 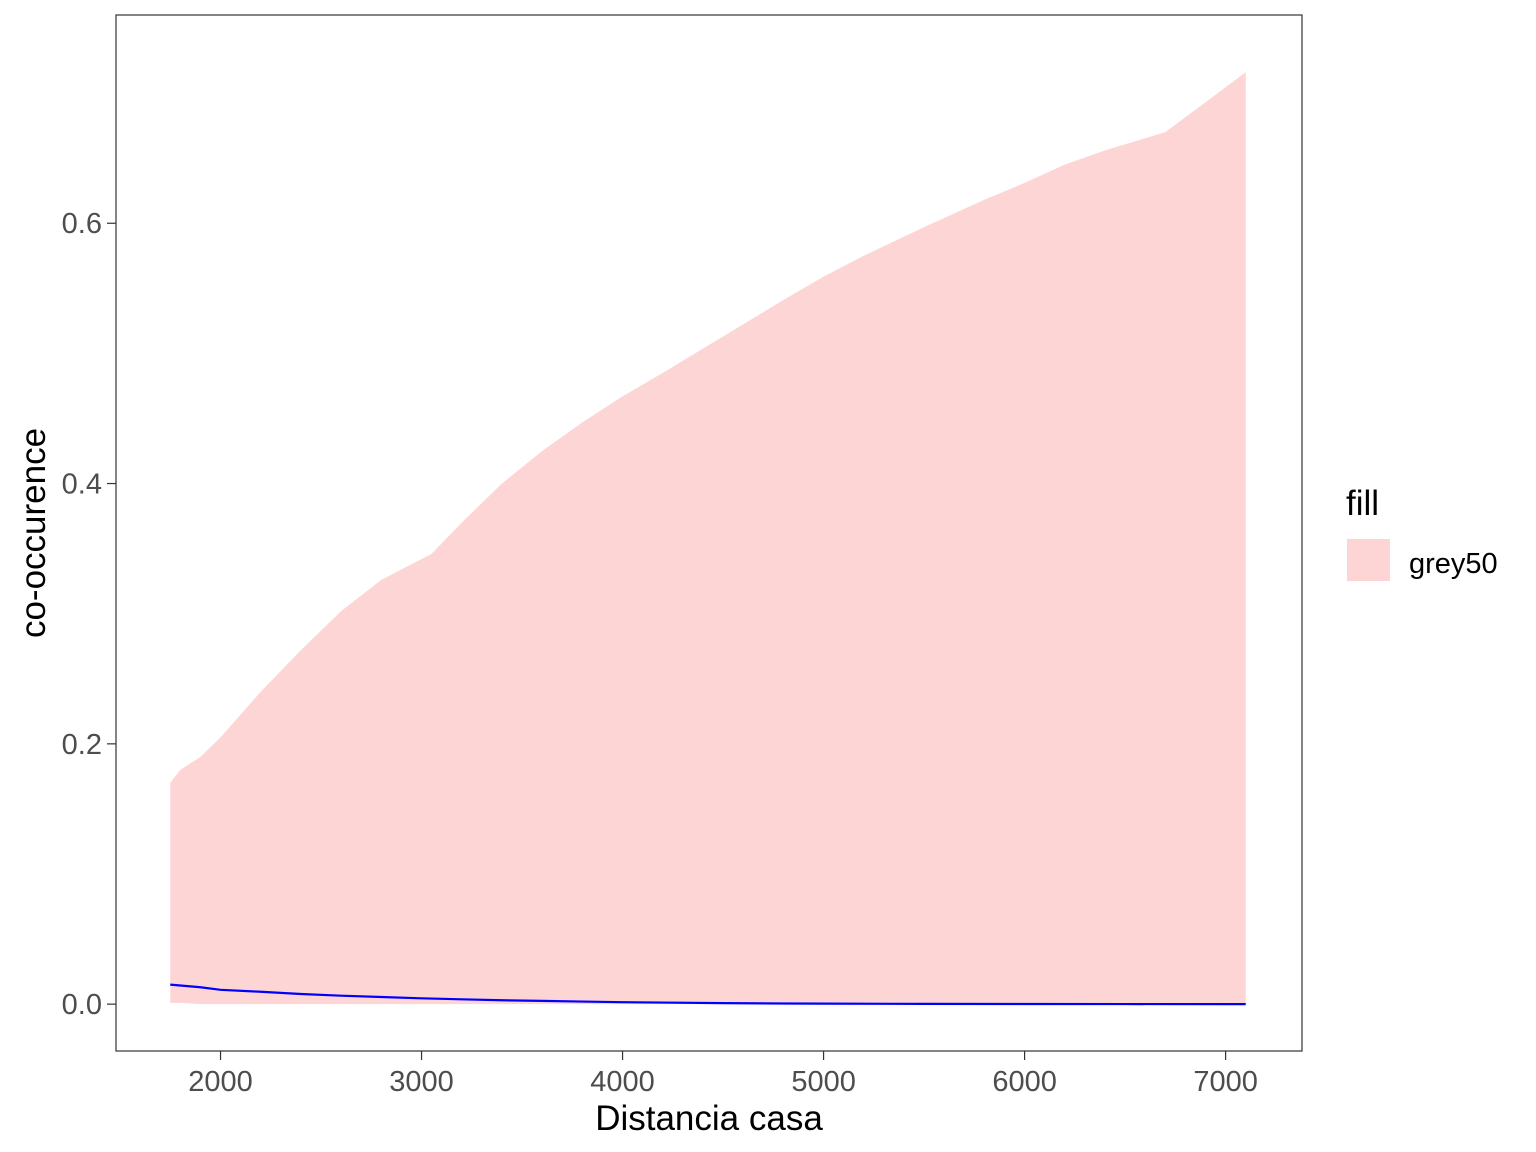 I want to click on x-tick-label: 7000, so click(x=1225, y=1082).